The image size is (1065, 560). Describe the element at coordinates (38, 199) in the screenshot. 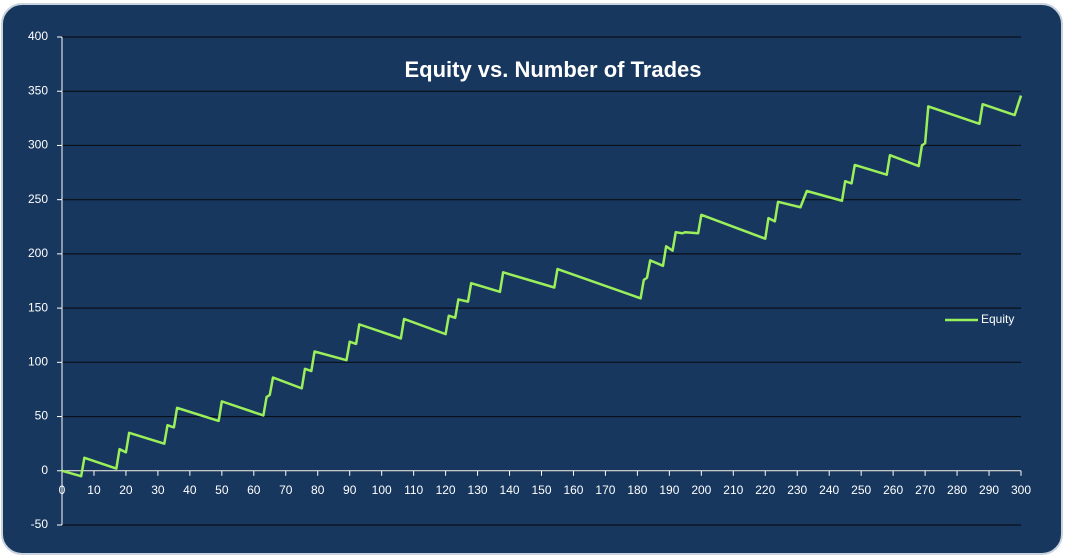

I see `y-tick-label: 250` at that location.